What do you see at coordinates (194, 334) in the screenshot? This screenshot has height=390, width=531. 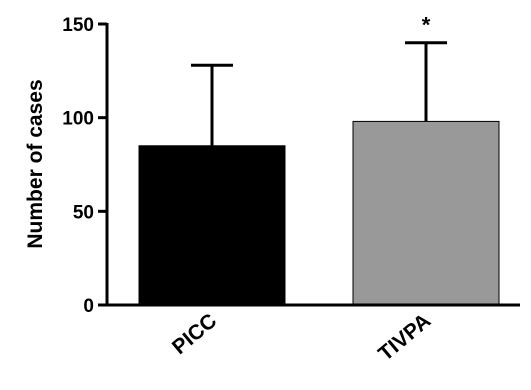 I see `x-tick-label: PICC` at bounding box center [194, 334].